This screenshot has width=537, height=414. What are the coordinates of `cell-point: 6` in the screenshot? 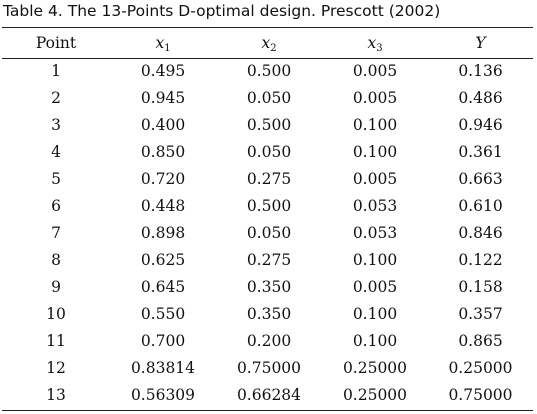 It's located at (56, 206).